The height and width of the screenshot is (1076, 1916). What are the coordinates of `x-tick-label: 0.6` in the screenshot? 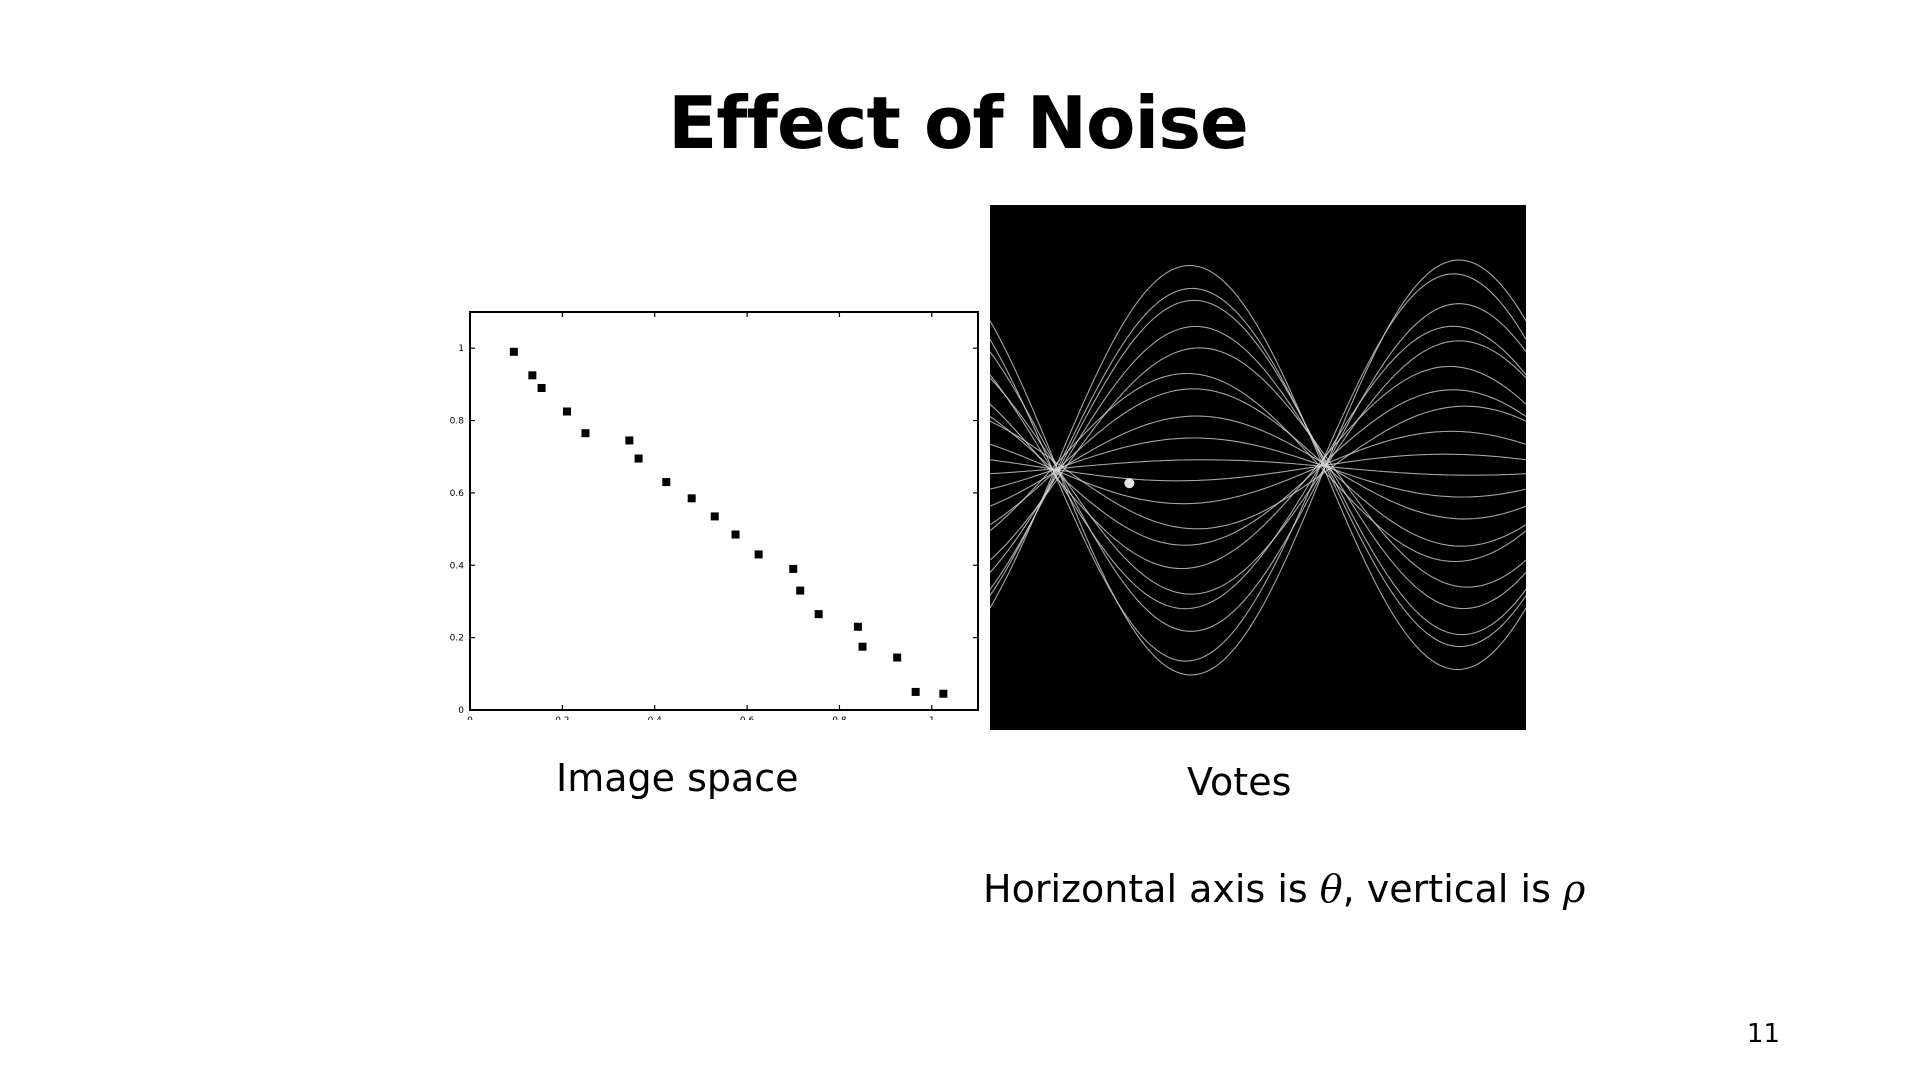 It's located at (747, 718).